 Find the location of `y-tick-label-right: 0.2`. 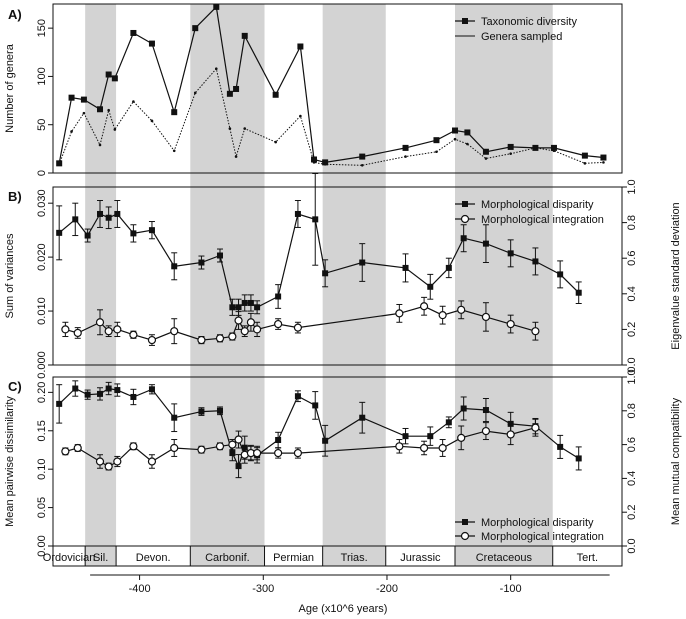

y-tick-label-right: 0.2 is located at coordinates (632, 329).